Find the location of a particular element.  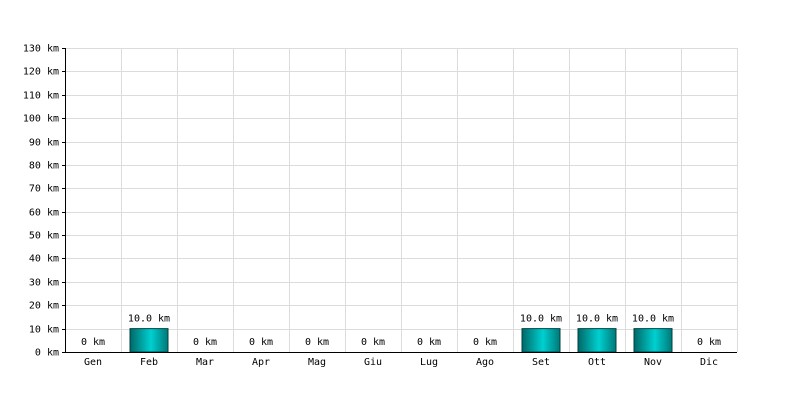

y-tick-label: 90 km is located at coordinates (44, 143).